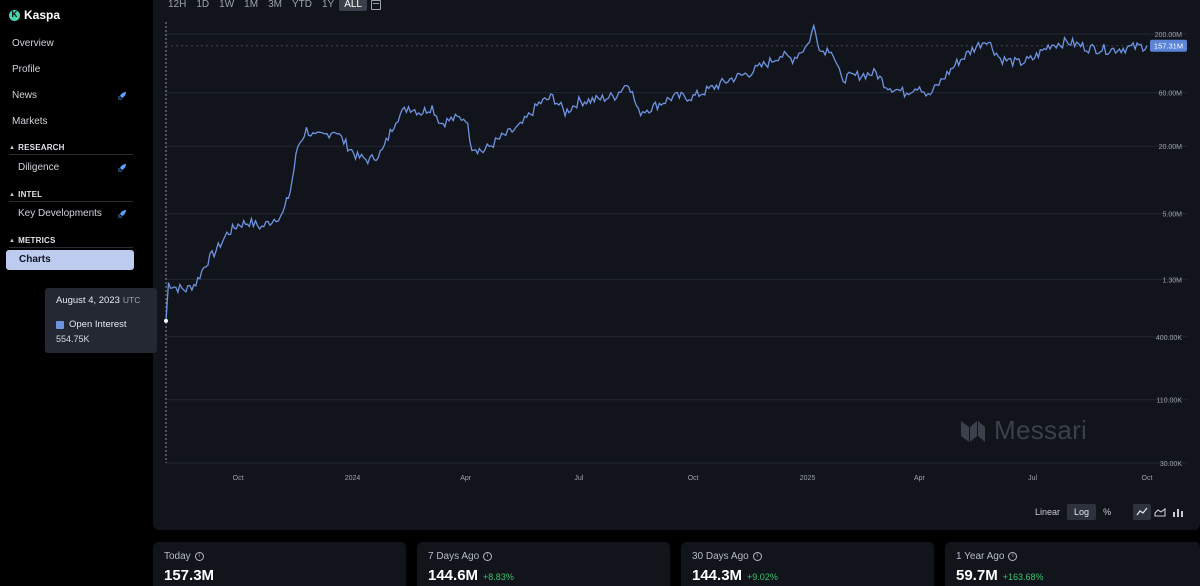  What do you see at coordinates (1171, 464) in the screenshot?
I see `y-tick-label: 30.00K` at bounding box center [1171, 464].